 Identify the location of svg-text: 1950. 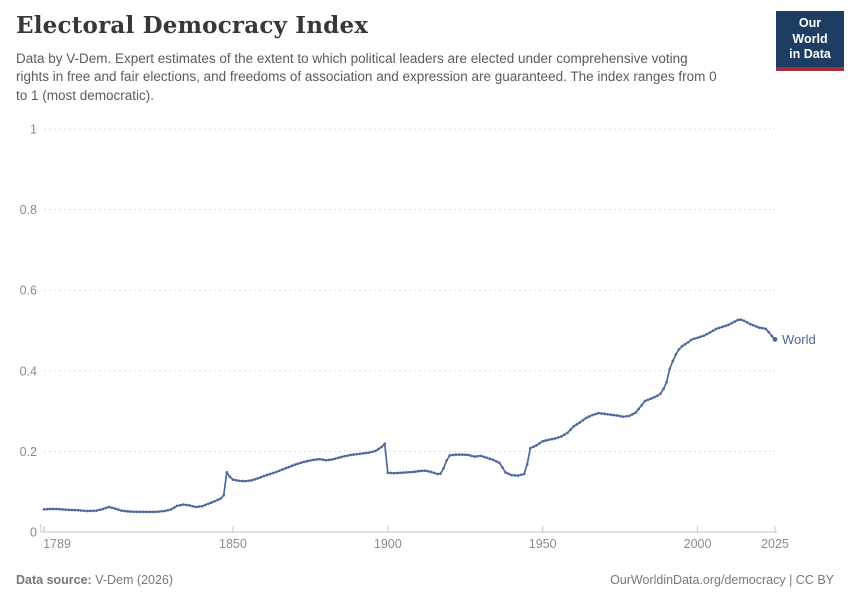
(543, 544).